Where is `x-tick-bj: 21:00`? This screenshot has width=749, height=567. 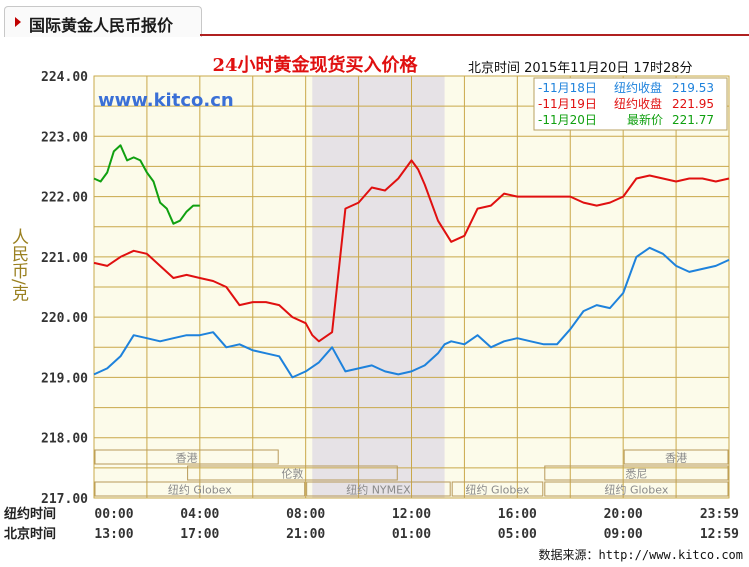
x-tick-bj: 21:00 is located at coordinates (305, 534).